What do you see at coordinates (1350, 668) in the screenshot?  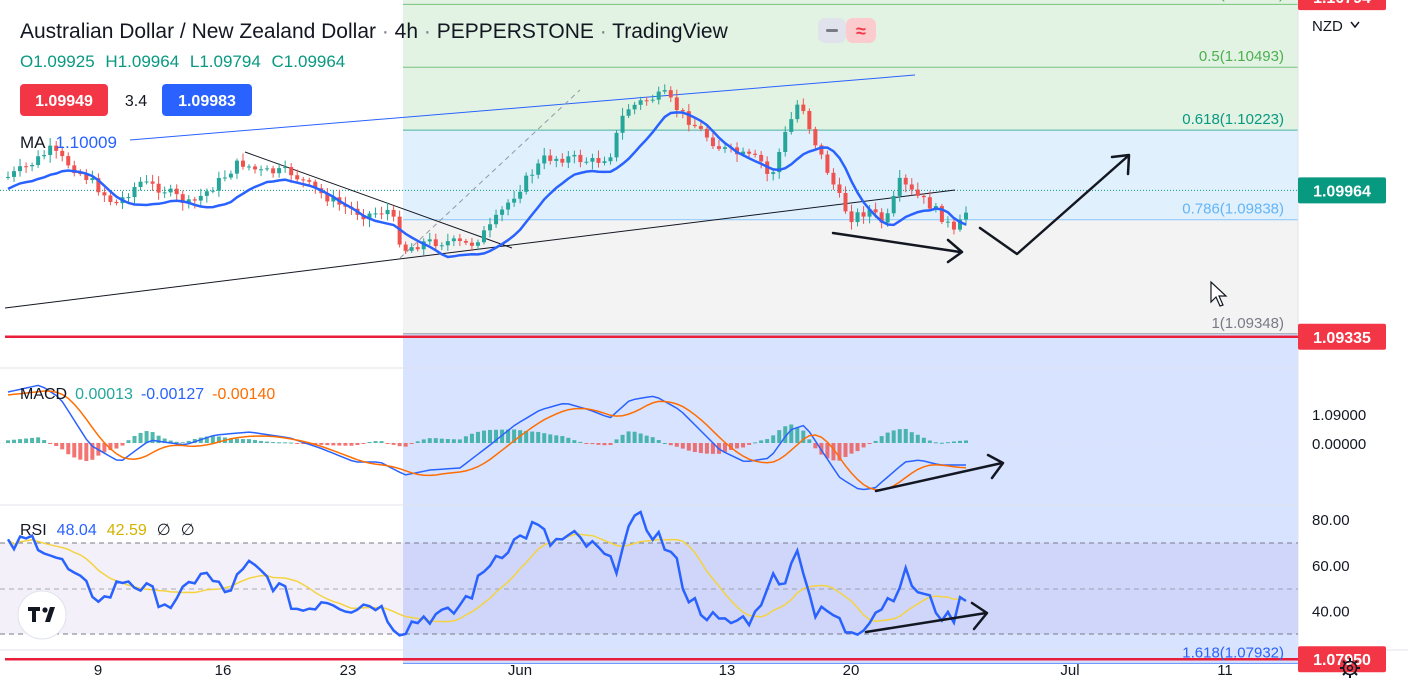 I see `gear-icon` at bounding box center [1350, 668].